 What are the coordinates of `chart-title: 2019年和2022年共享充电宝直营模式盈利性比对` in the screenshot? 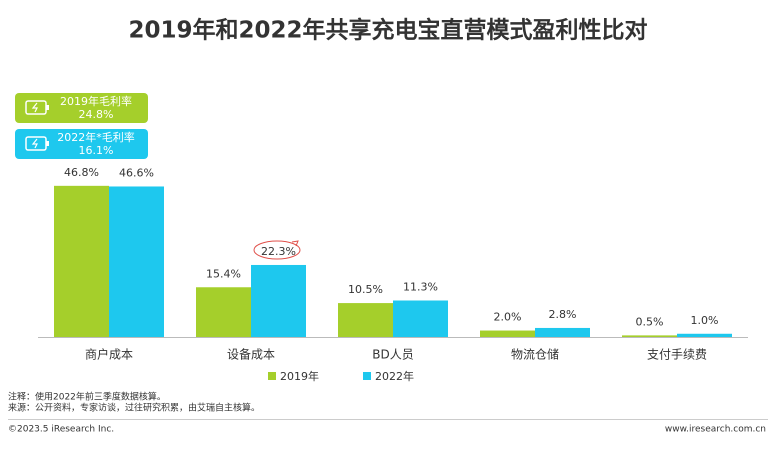 It's located at (387, 30).